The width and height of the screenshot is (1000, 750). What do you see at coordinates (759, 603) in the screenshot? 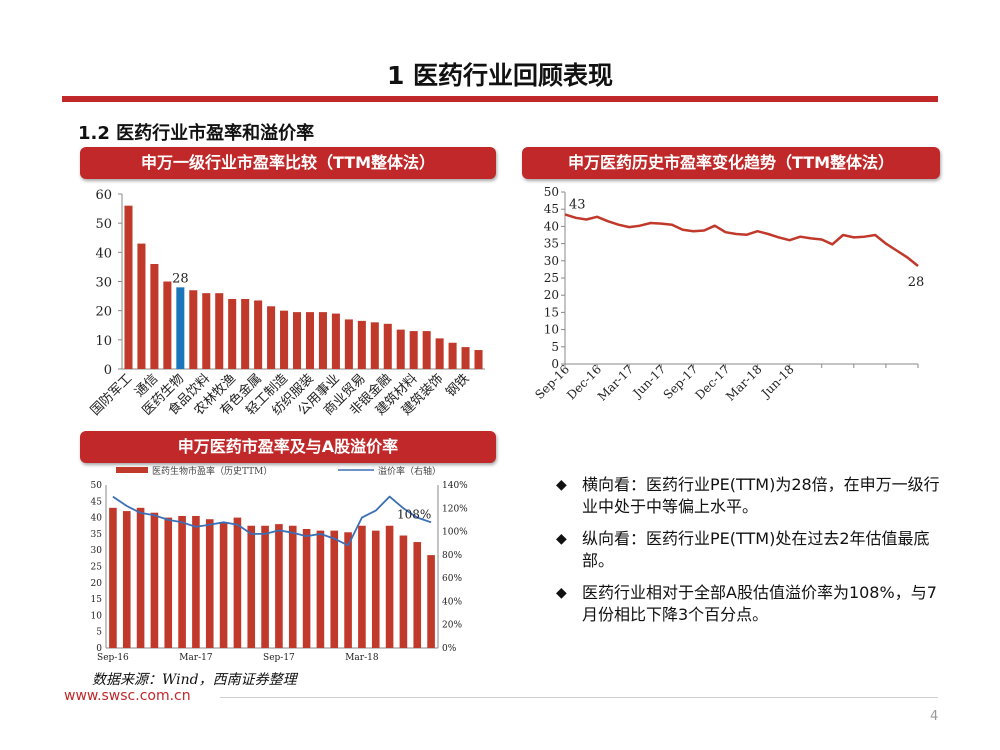
I see `bullet-text: 医药行业相对于全部A股估值溢价率为108%，与7月份相比下降3个百分点。` at bounding box center [759, 603].